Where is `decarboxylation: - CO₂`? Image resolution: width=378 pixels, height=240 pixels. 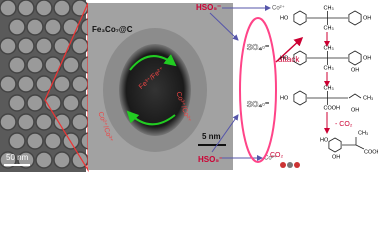 decarboxylation: - CO₂ is located at coordinates (344, 124).